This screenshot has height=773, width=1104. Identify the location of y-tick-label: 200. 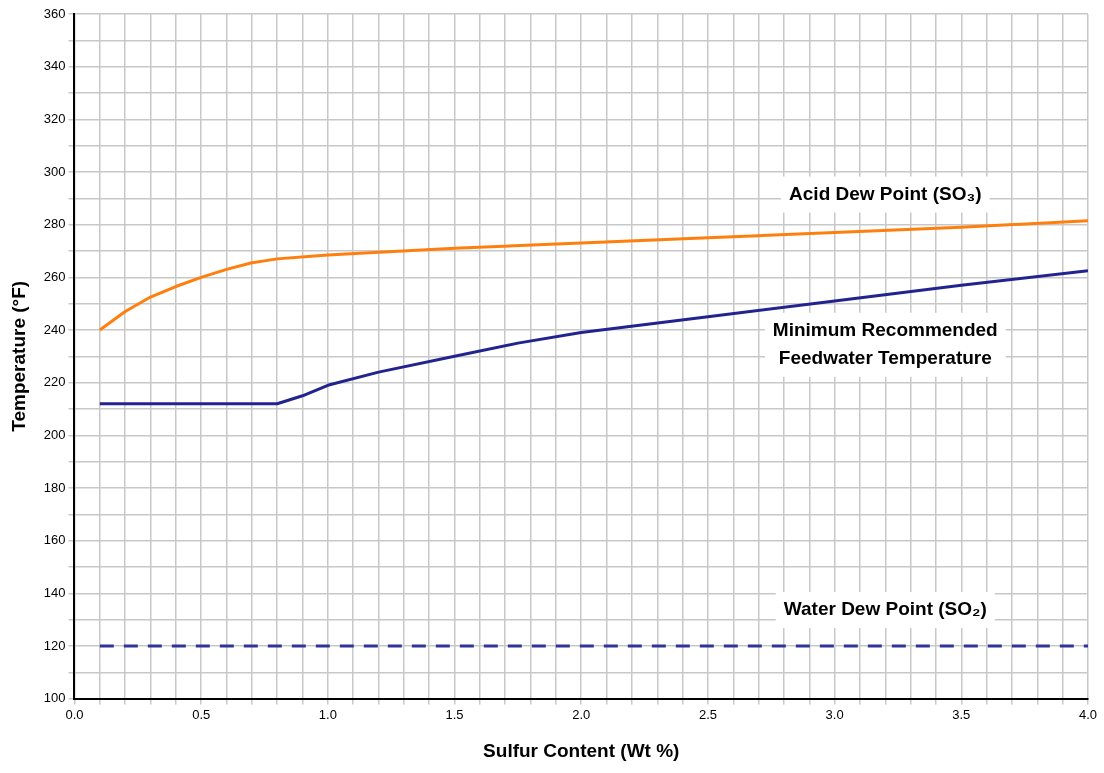
(54, 434).